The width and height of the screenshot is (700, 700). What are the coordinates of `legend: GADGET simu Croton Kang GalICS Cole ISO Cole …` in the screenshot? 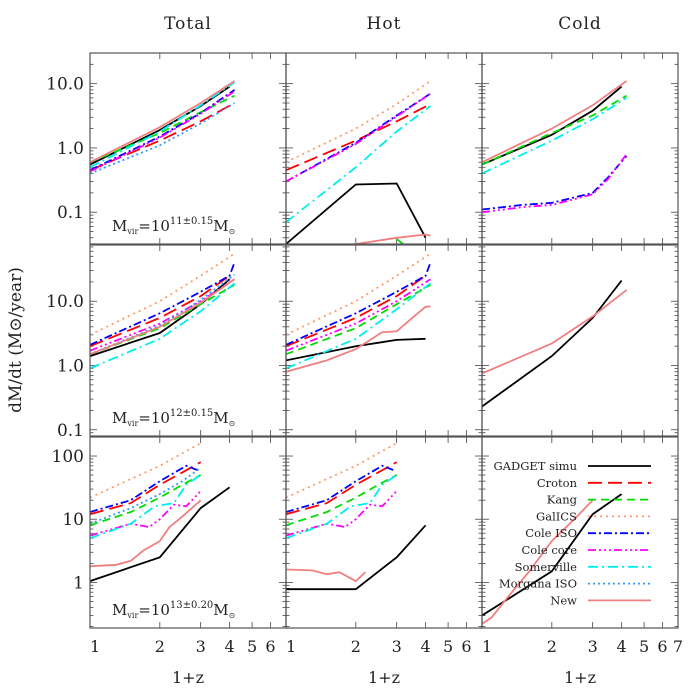 It's located at (572, 533).